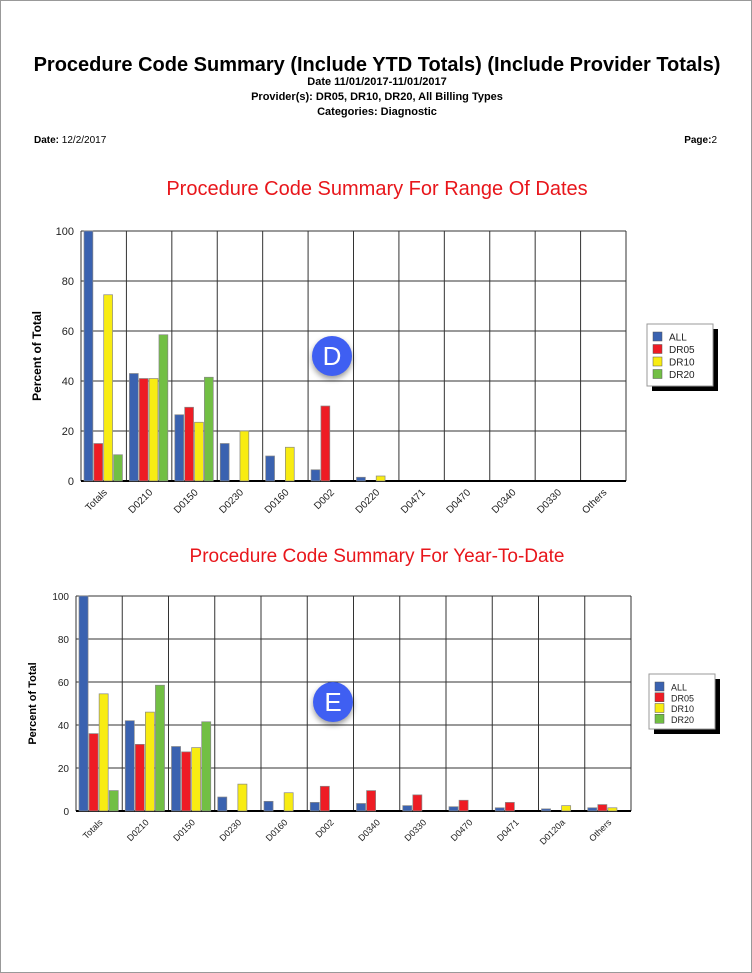 The image size is (752, 973). I want to click on bar-dr05-d0471, so click(509, 807).